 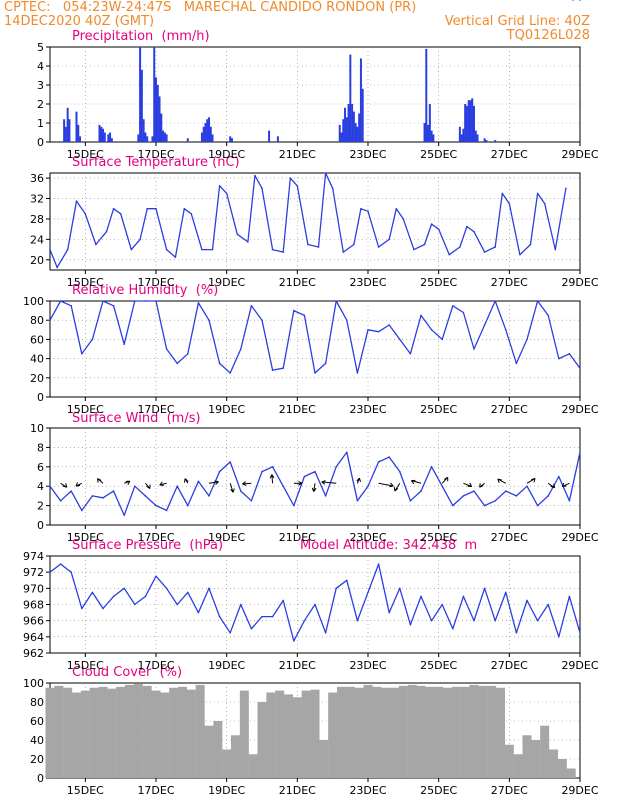 What do you see at coordinates (33, 637) in the screenshot?
I see `panel5-ytick-label: 964` at bounding box center [33, 637].